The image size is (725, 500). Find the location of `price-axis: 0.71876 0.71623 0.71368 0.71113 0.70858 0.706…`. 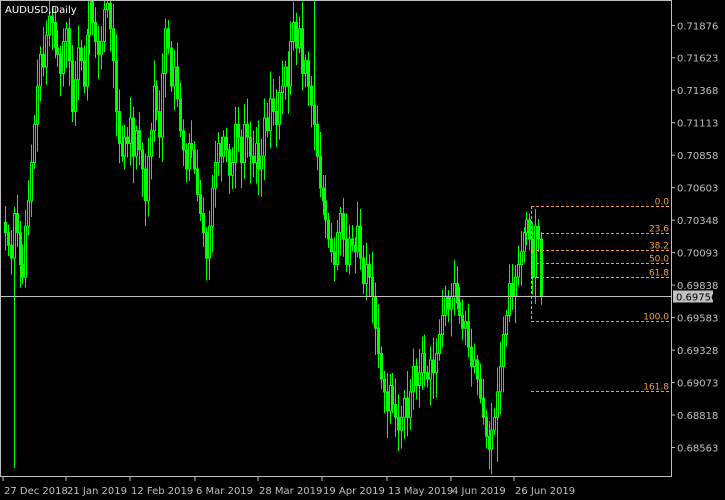

price-axis: 0.71876 0.71623 0.71368 0.71113 0.70858 0.706… is located at coordinates (694, 238).